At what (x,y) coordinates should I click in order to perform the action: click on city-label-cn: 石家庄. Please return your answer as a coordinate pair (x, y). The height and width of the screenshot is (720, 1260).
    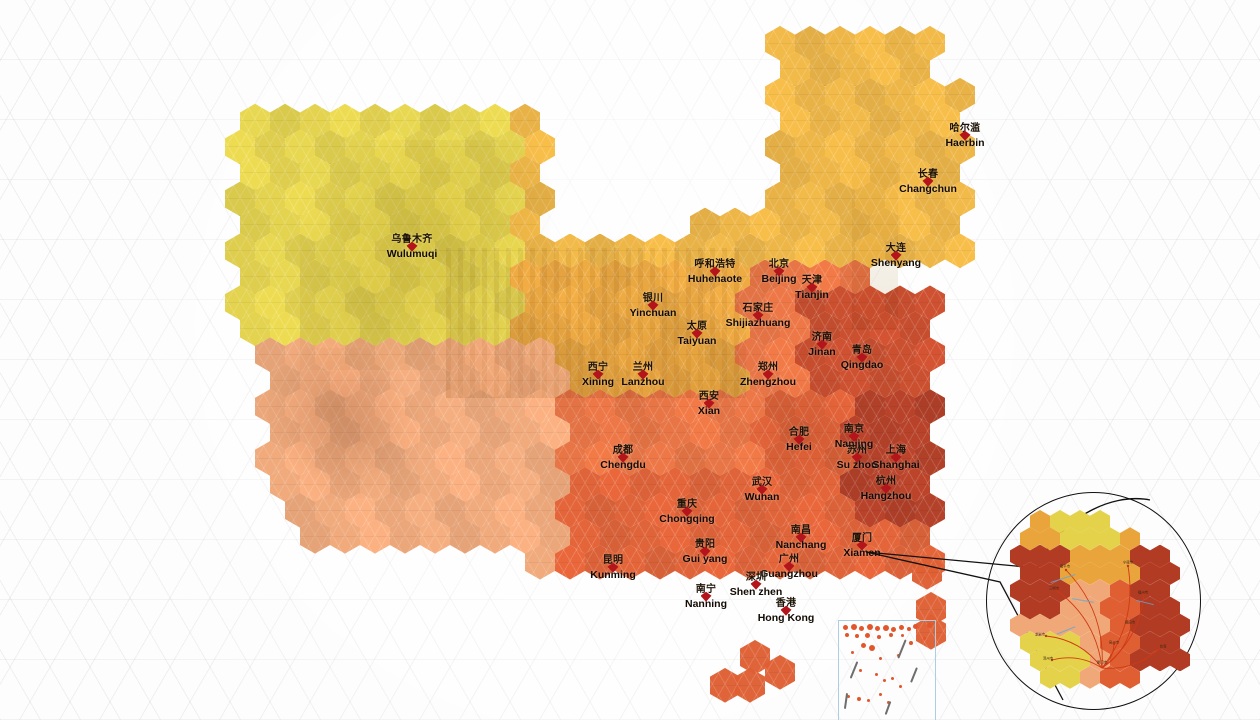
    Looking at the image, I should click on (758, 308).